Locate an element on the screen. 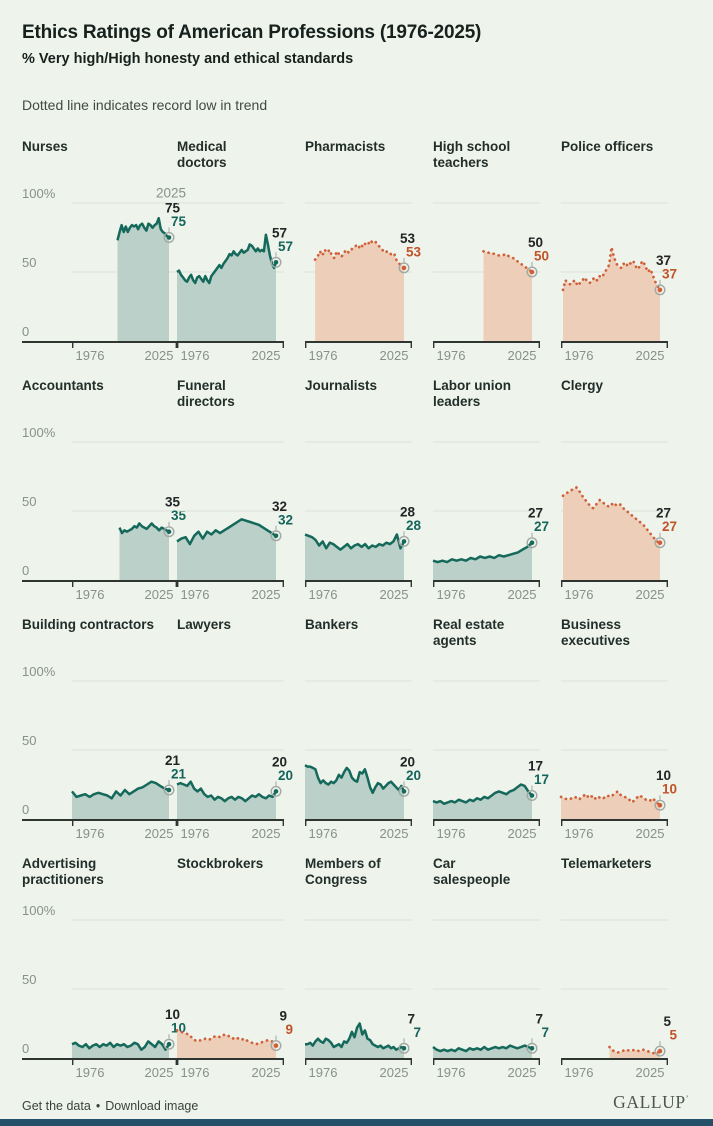  get-the-data-link: Get the data is located at coordinates (56, 1106).